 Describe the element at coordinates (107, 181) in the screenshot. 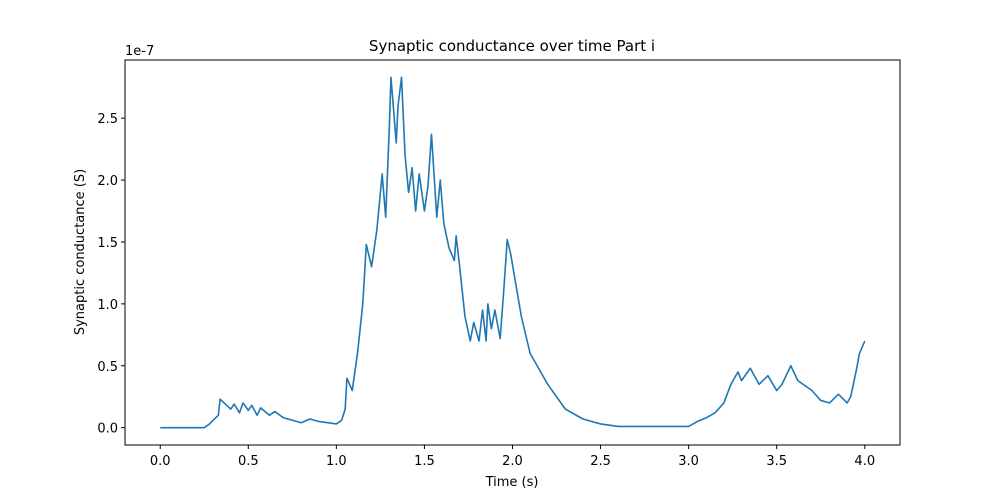

I see `y-tick-label: 2.0` at that location.